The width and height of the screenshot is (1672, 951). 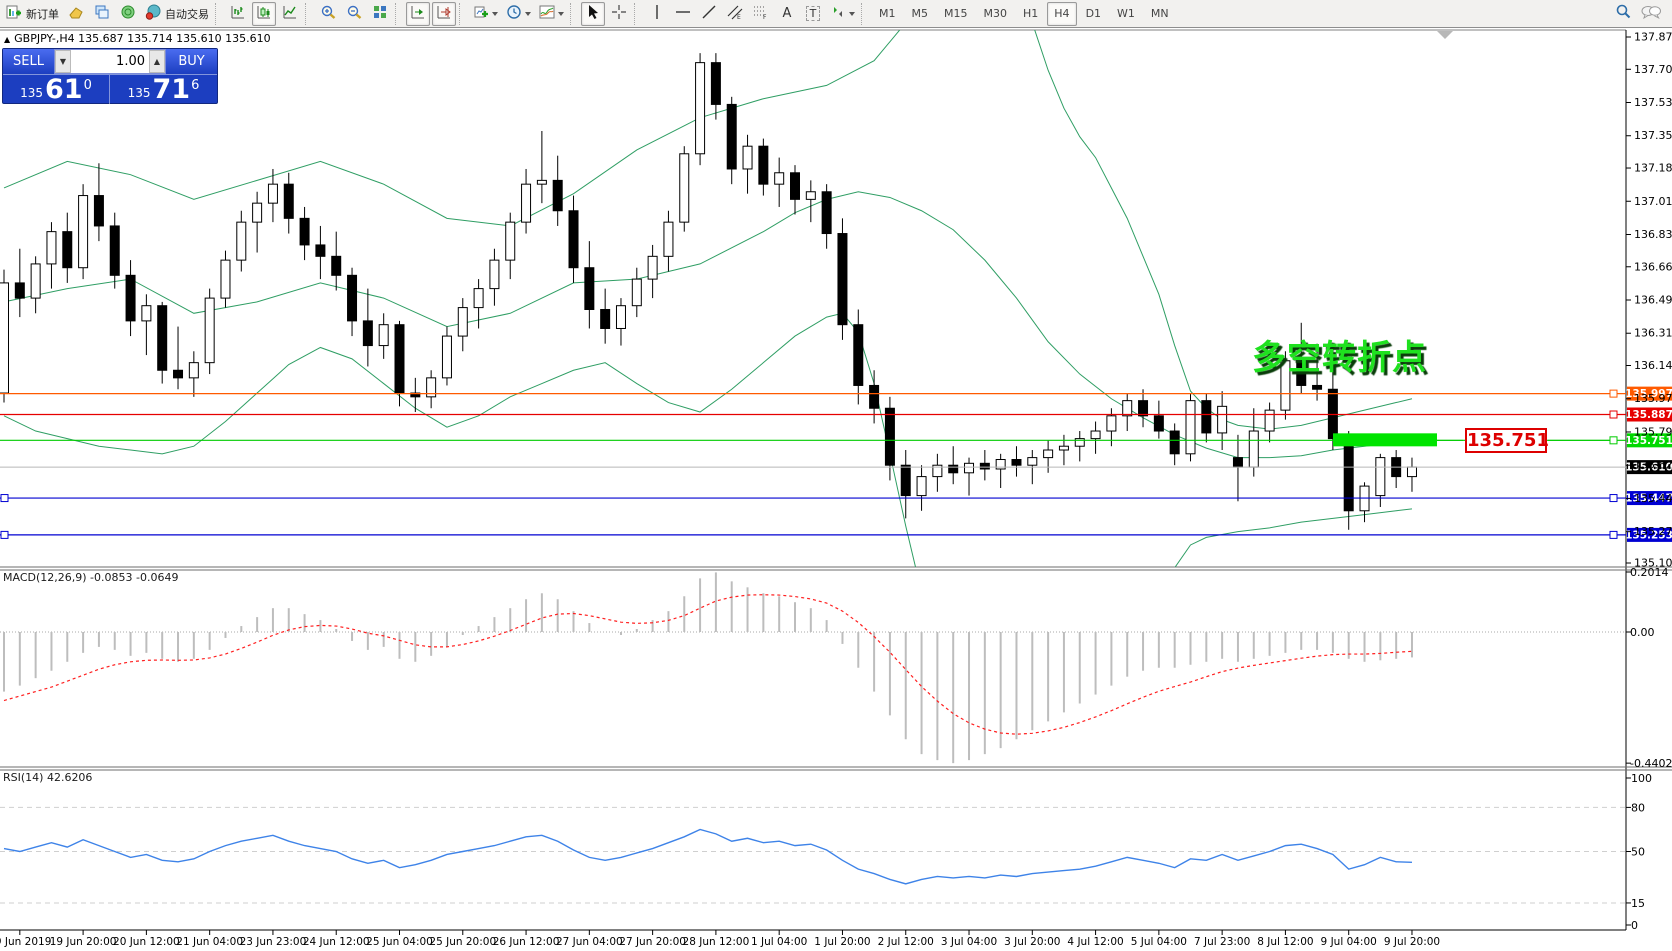 What do you see at coordinates (32, 14) in the screenshot?
I see `new-order-button: 新订单` at bounding box center [32, 14].